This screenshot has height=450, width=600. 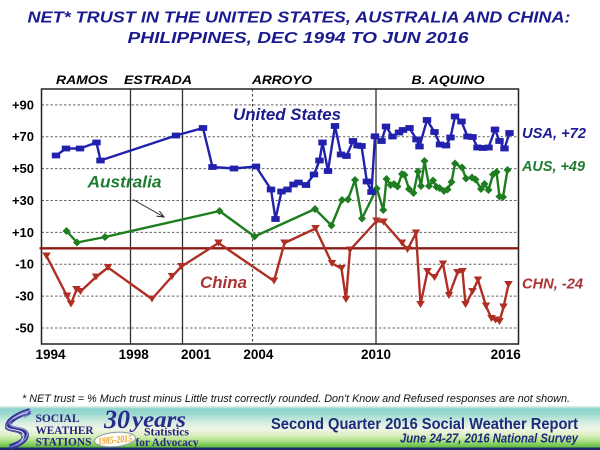 What do you see at coordinates (116, 419) in the screenshot?
I see `svg-text: 30` at bounding box center [116, 419].